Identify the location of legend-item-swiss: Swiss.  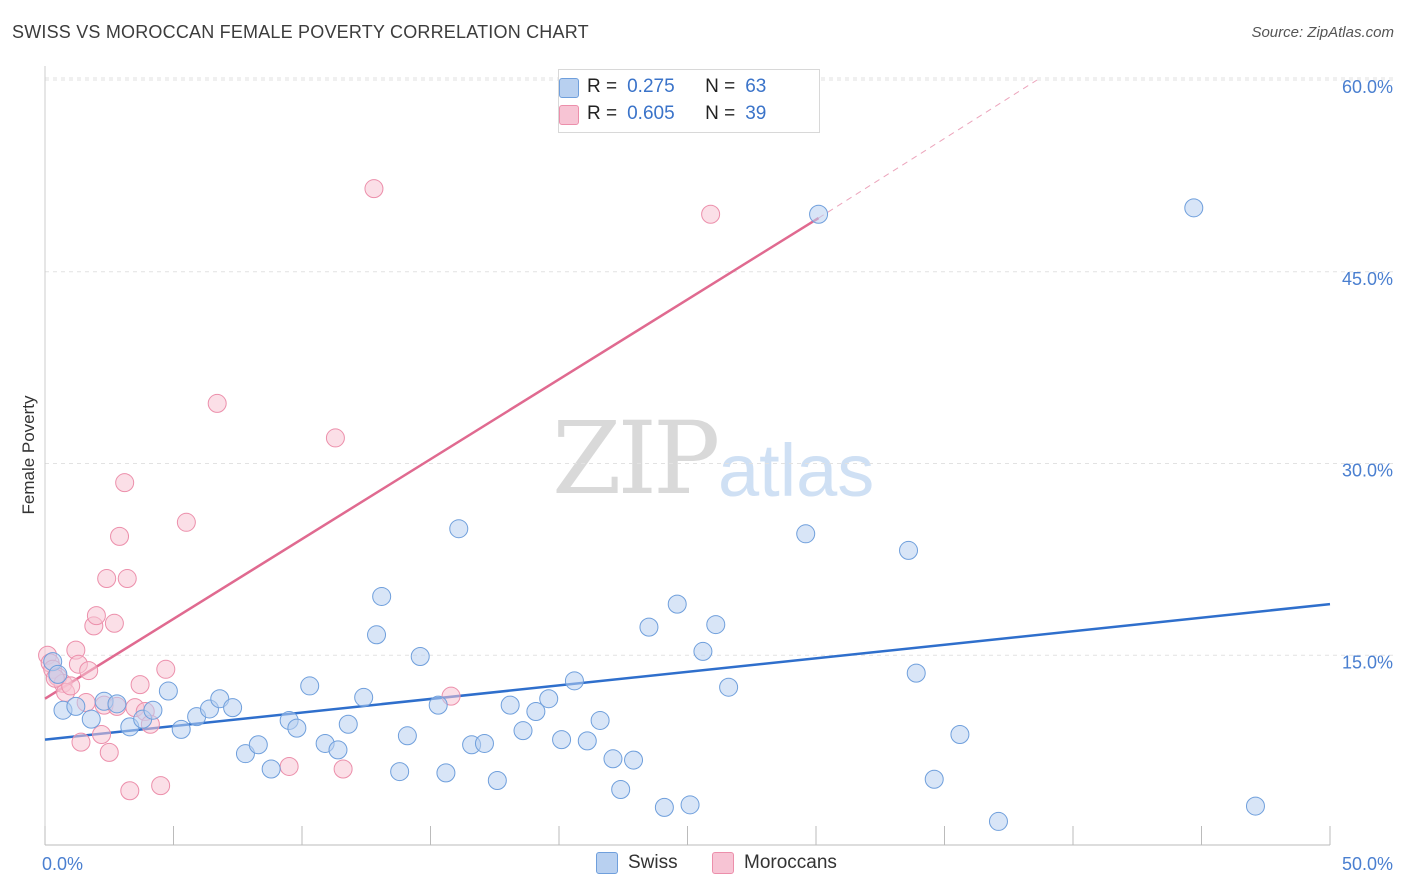
(637, 863).